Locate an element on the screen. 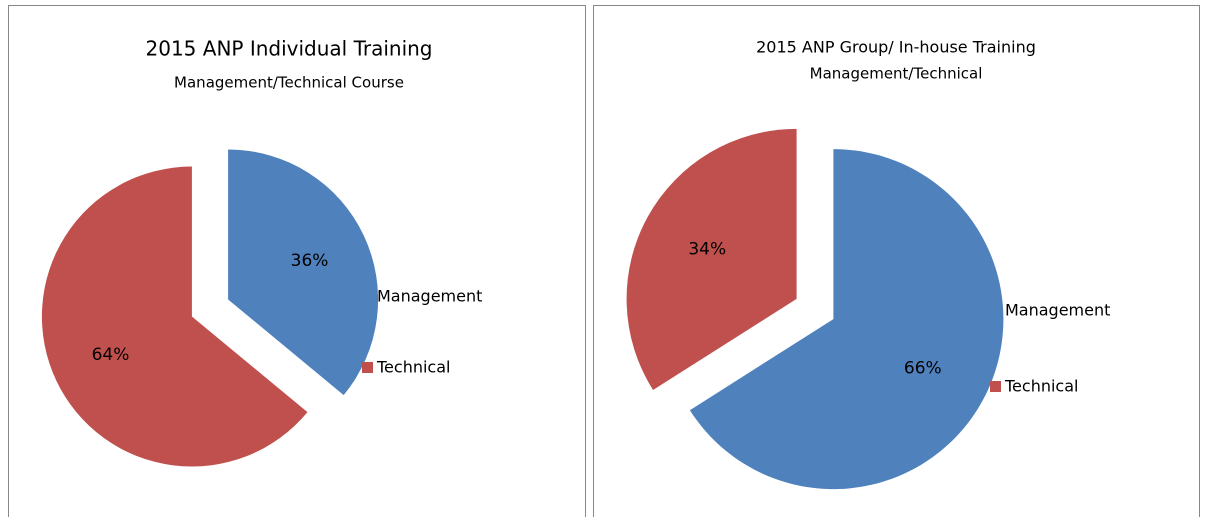 The width and height of the screenshot is (1208, 517). data-label: 64% is located at coordinates (111, 355).